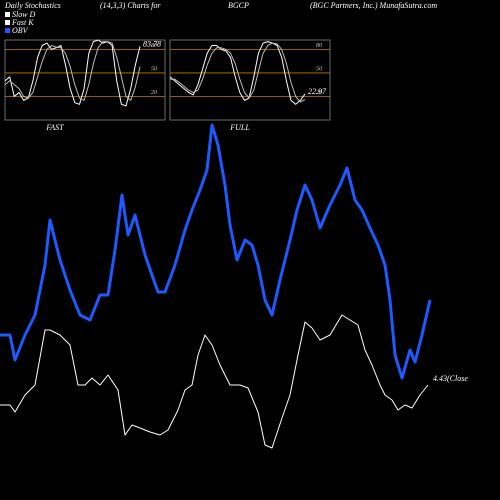 This screenshot has width=500, height=500. I want to click on symbol: BGCP, so click(238, 5).